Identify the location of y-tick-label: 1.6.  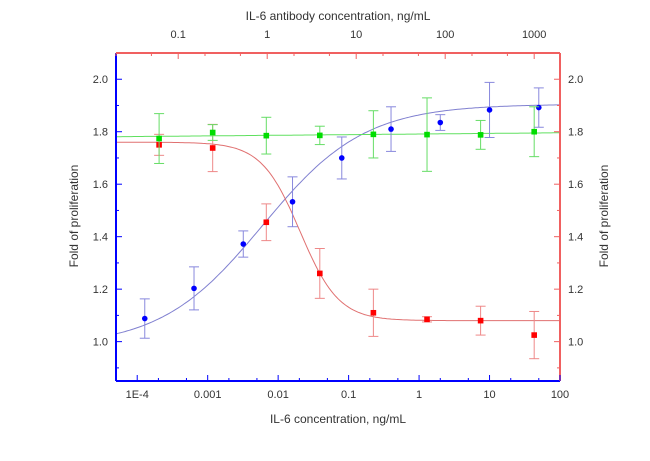
(100, 185).